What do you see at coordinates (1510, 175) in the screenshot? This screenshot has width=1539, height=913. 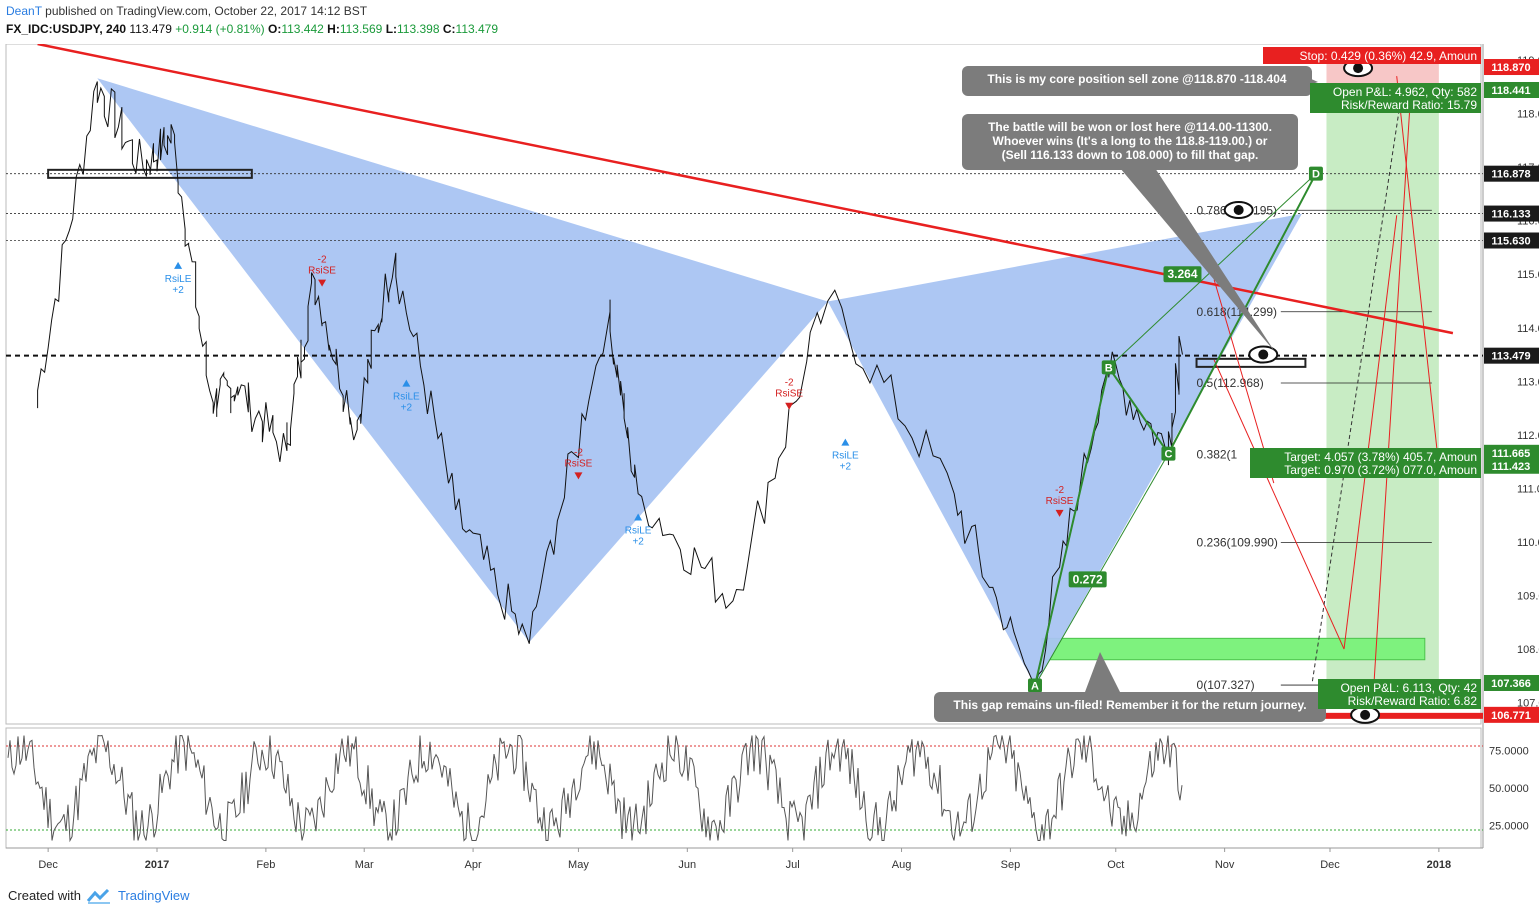 I see `price-tag-label: 116.878` at bounding box center [1510, 175].